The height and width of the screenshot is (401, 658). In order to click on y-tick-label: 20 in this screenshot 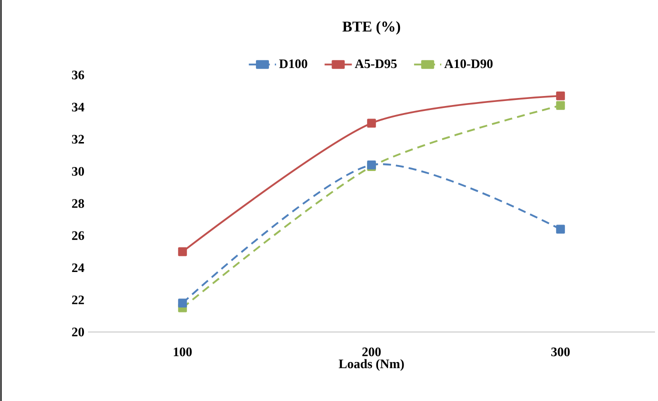, I will do `click(78, 332)`.